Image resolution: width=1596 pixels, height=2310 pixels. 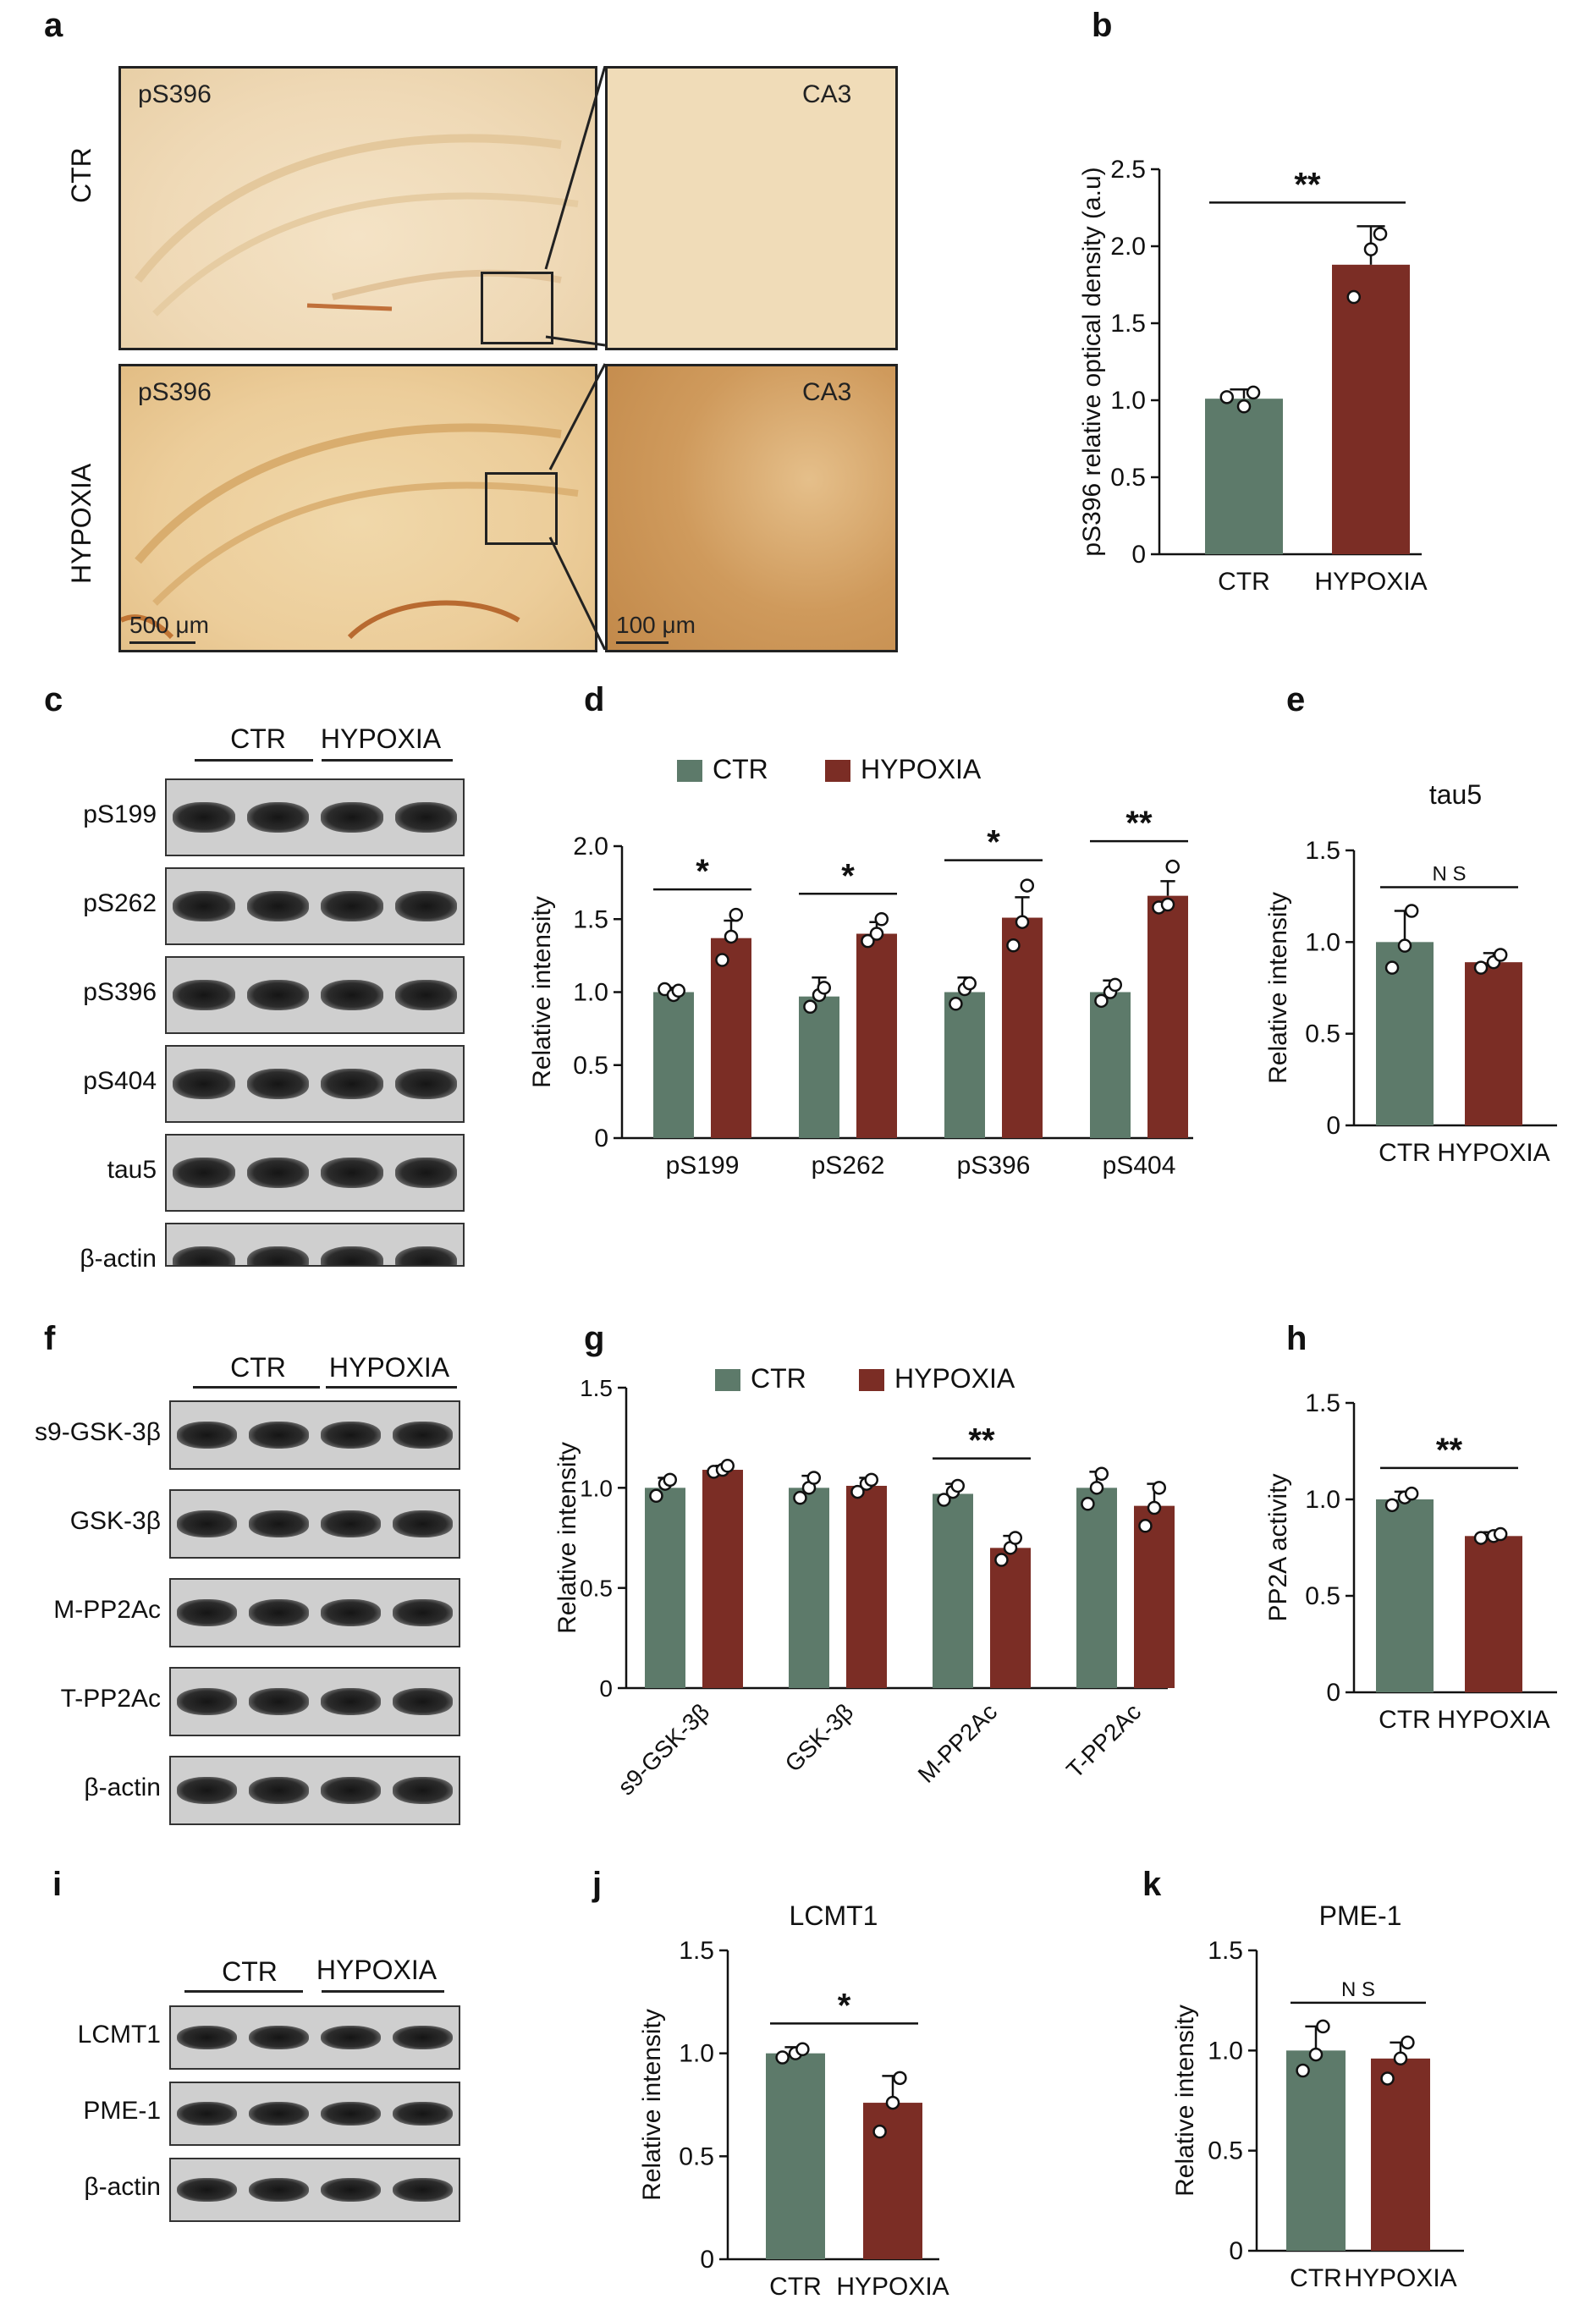 I want to click on micrograph-ctr-ca3: CA3, so click(x=751, y=208).